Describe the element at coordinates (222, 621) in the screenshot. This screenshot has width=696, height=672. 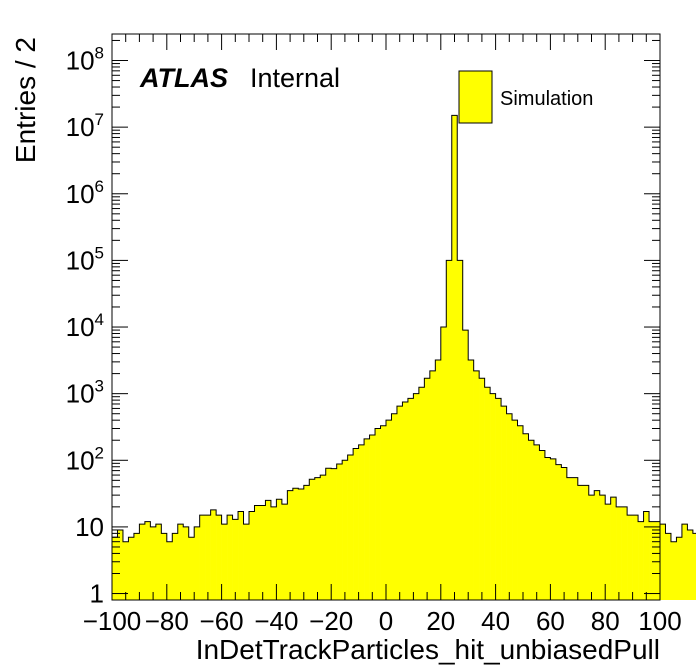
I see `x-tick-label: −60` at that location.